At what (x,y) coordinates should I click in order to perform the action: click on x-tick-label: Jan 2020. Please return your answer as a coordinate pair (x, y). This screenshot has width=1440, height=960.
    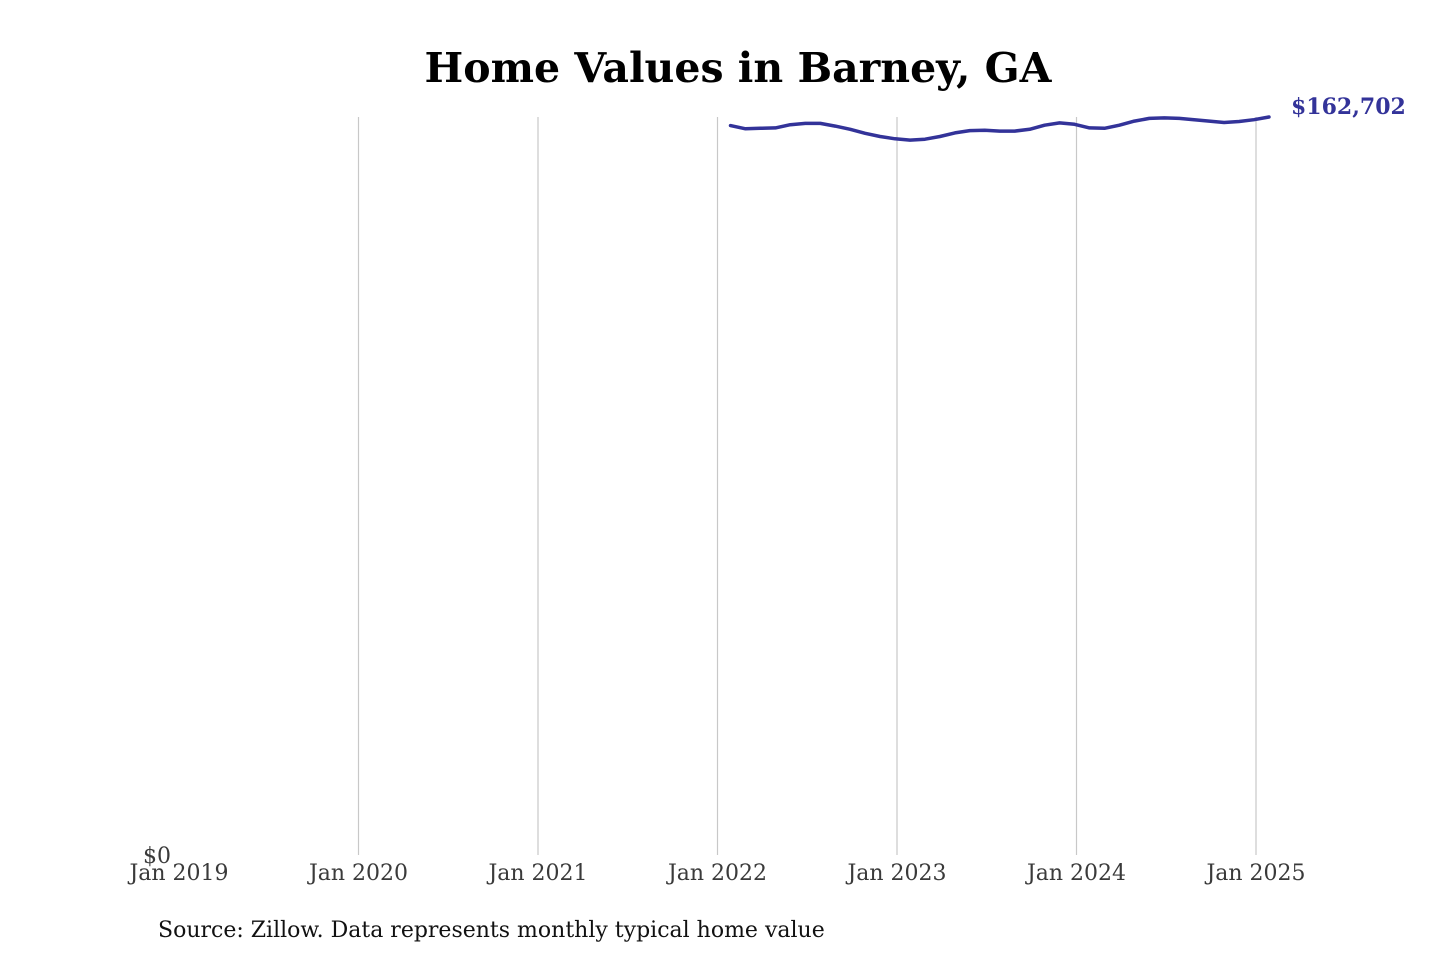
    Looking at the image, I should click on (357, 873).